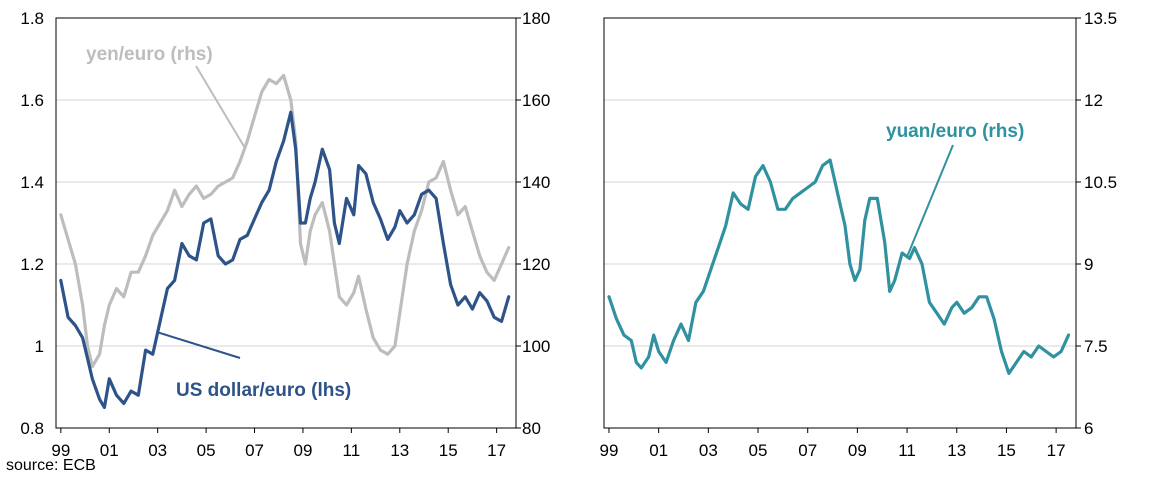 Image resolution: width=1152 pixels, height=490 pixels. Describe the element at coordinates (1100, 182) in the screenshot. I see `right-tick-label: 10.5` at that location.